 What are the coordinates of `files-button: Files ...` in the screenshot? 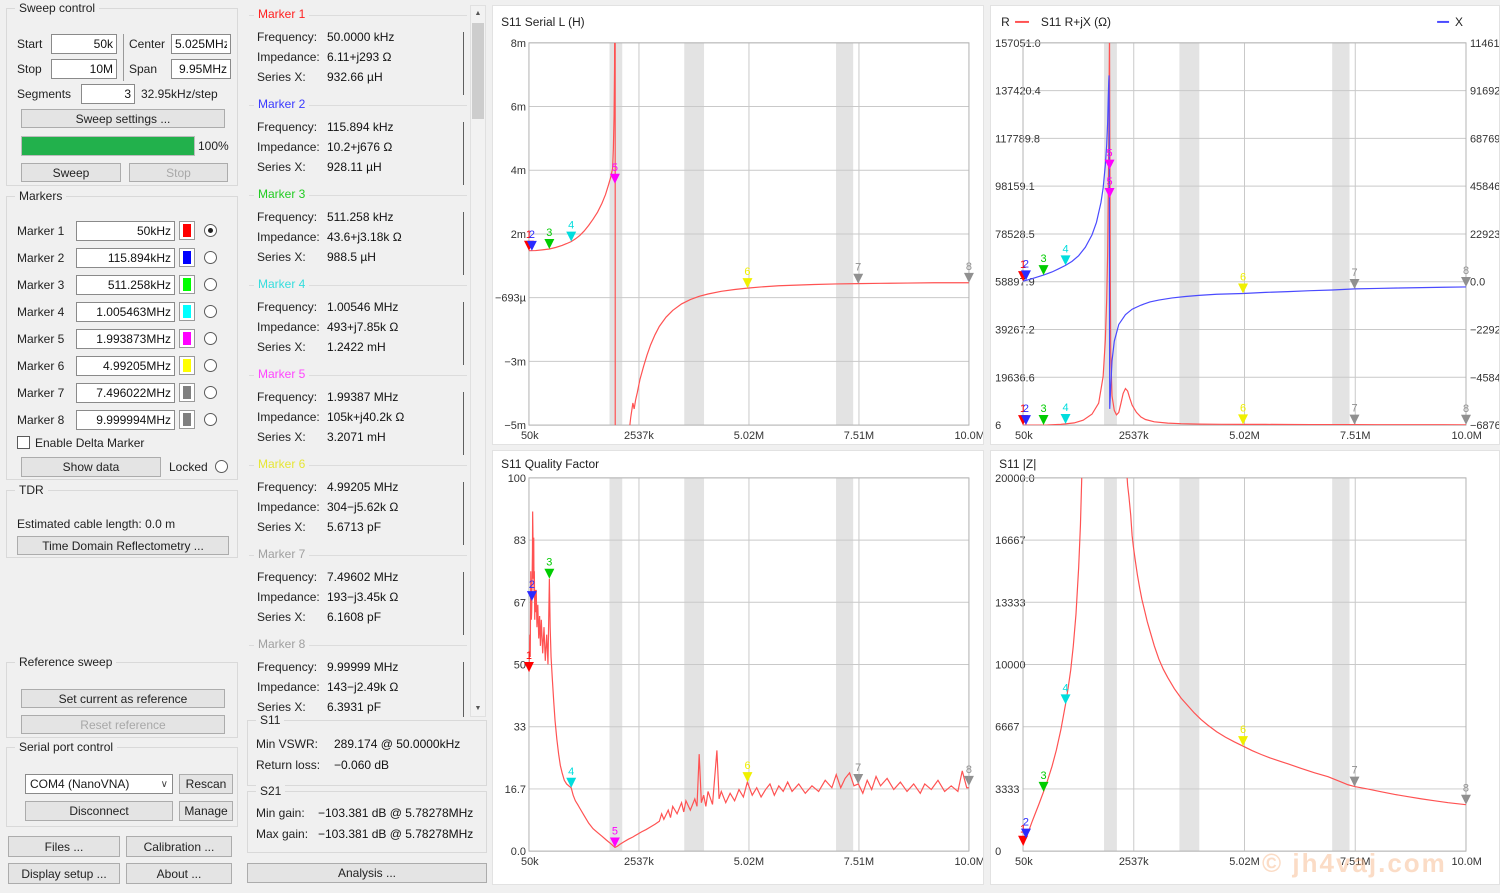 It's located at (64, 846).